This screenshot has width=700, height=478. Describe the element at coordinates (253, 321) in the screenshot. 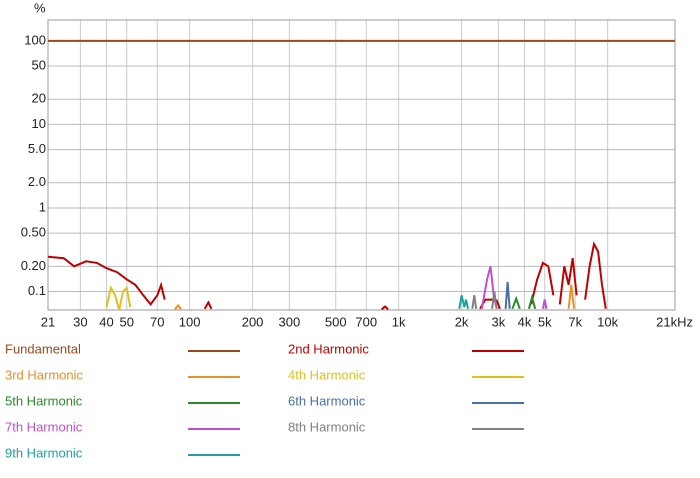

I see `x-tick-label: 200` at that location.